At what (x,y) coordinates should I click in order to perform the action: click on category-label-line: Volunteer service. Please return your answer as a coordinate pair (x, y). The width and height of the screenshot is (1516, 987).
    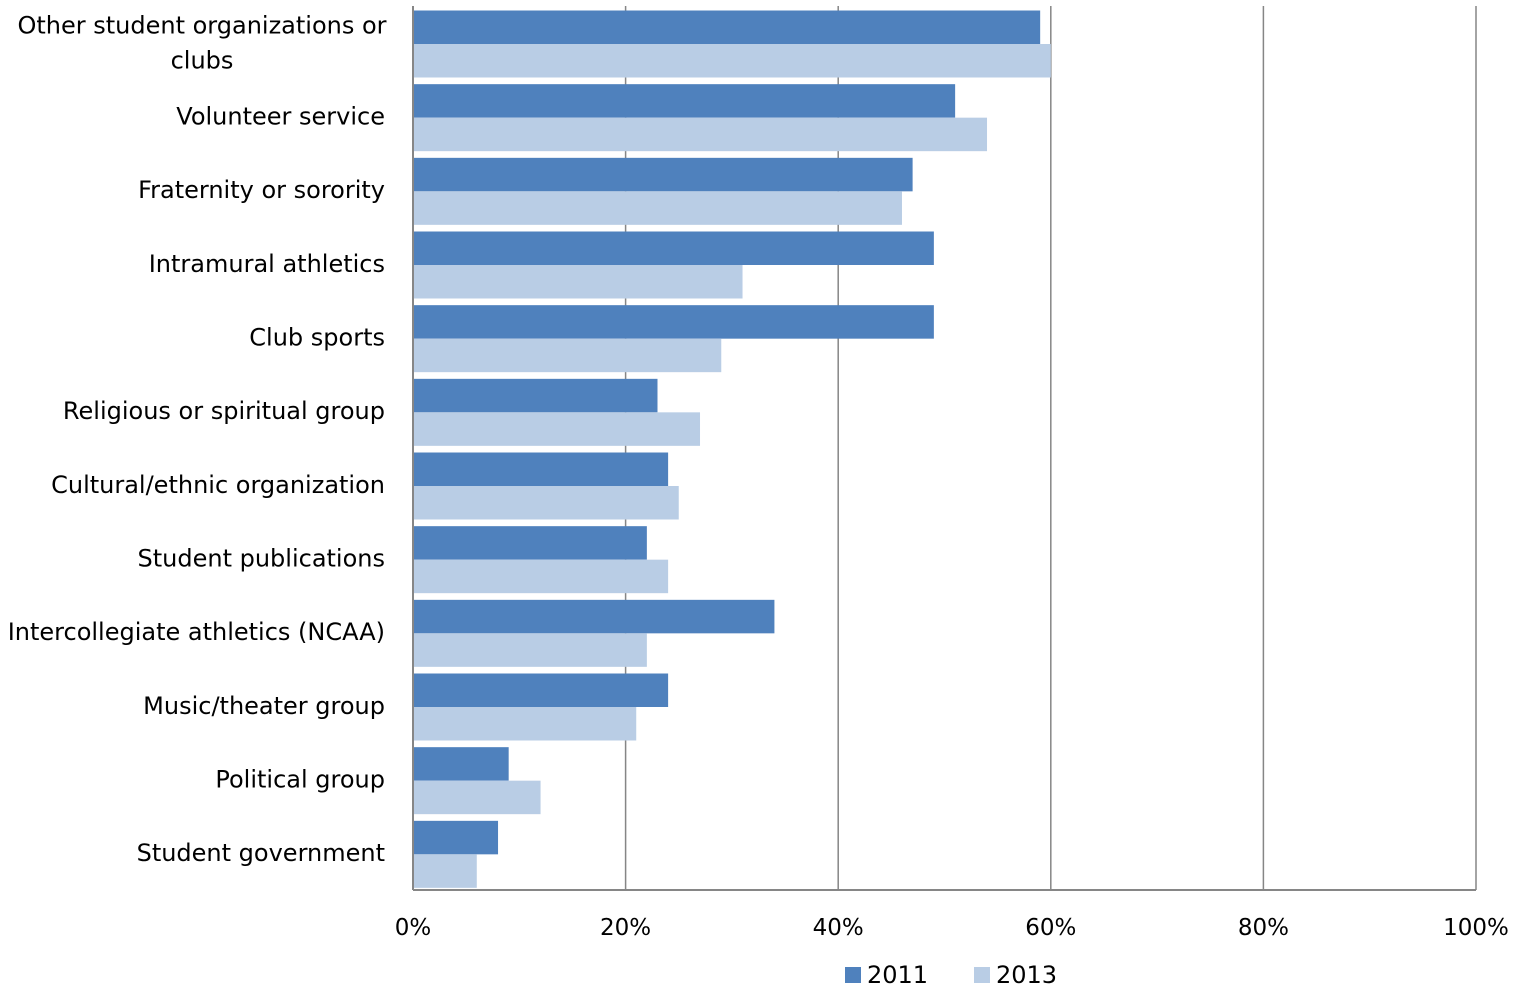
    Looking at the image, I should click on (280, 117).